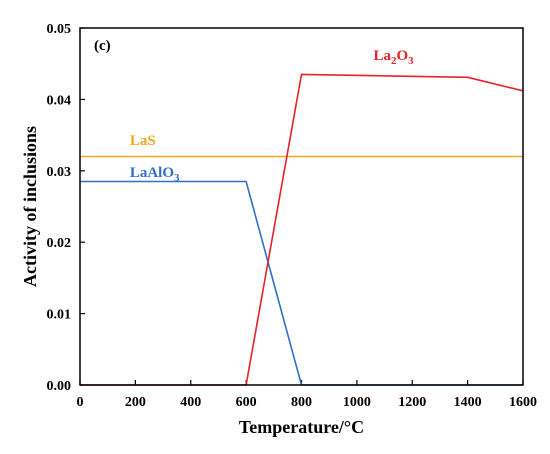  Describe the element at coordinates (523, 402) in the screenshot. I see `x-tick-label: 1600` at that location.